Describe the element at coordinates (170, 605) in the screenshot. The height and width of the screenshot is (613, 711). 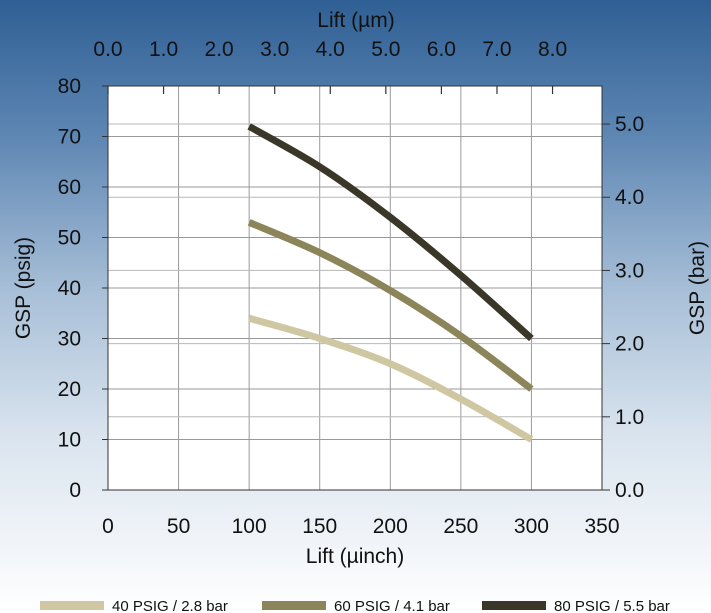
I see `legend-label-1: 40 PSIG / 2.8 bar` at that location.